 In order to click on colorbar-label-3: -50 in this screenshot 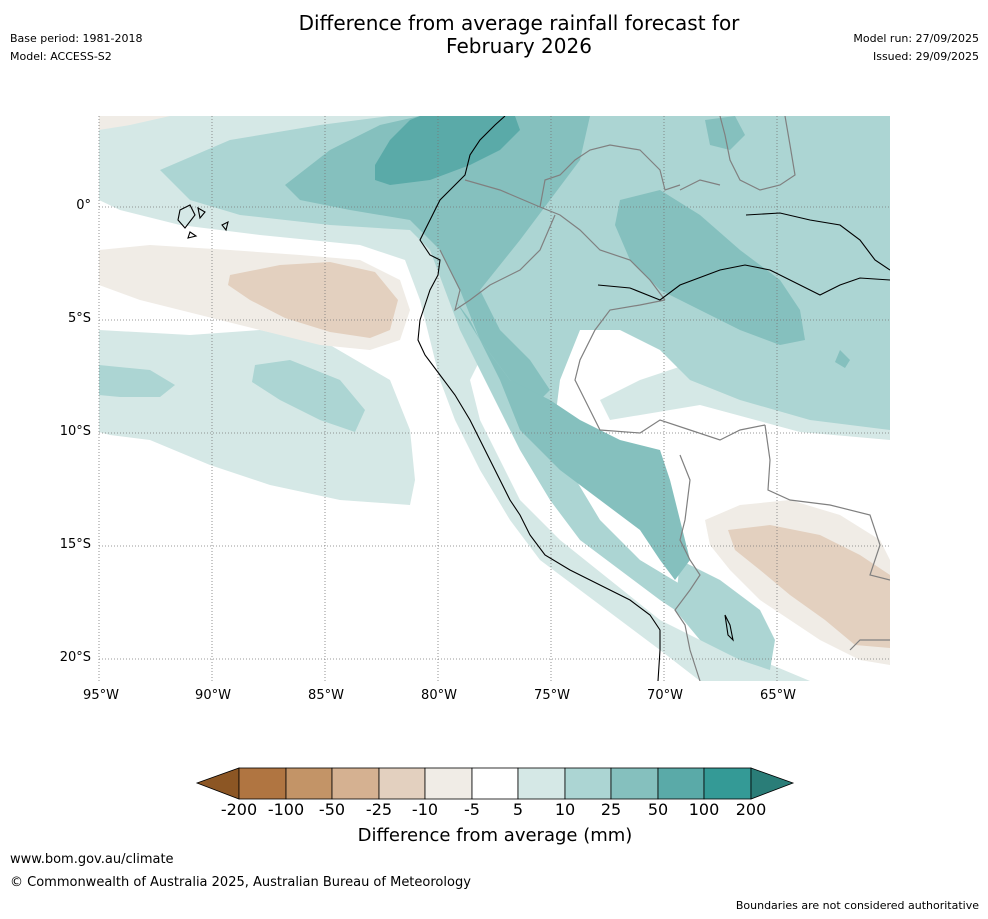, I will do `click(332, 809)`.